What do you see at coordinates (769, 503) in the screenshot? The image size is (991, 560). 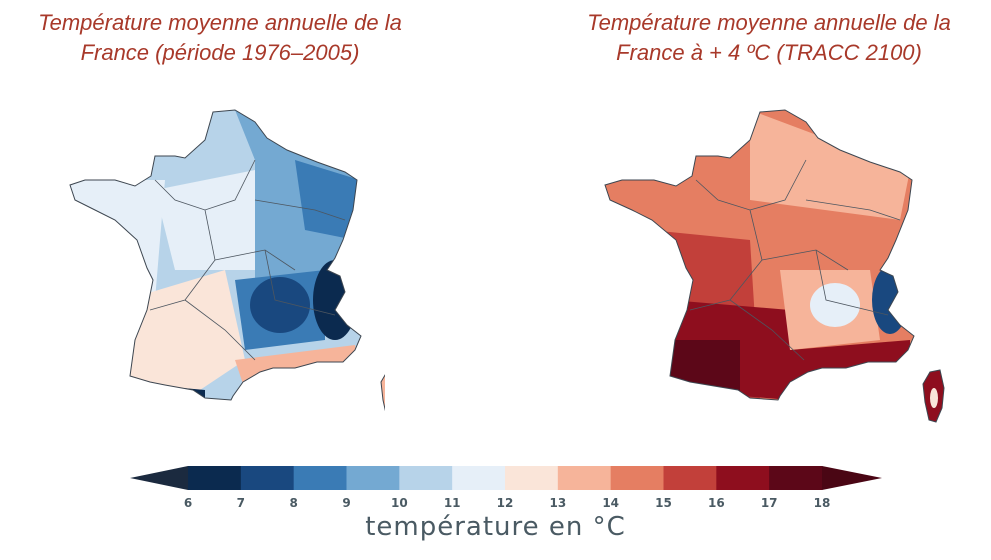 I see `colorbar-tick-label: 17` at bounding box center [769, 503].